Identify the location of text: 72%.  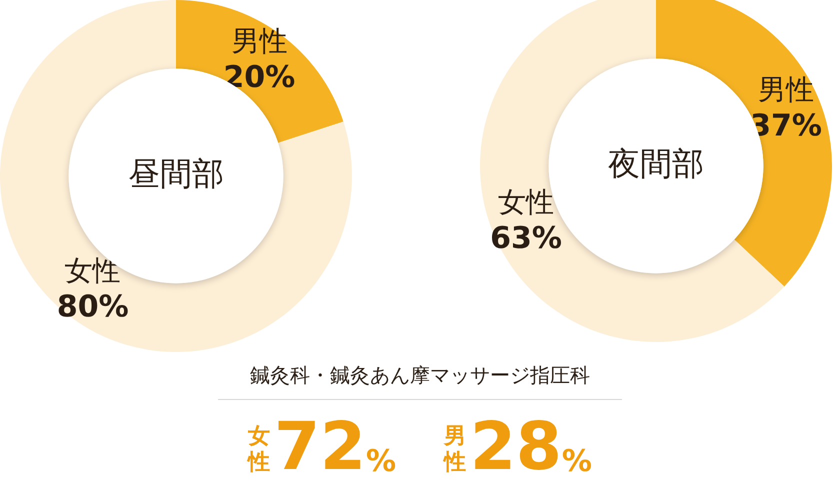
(335, 446).